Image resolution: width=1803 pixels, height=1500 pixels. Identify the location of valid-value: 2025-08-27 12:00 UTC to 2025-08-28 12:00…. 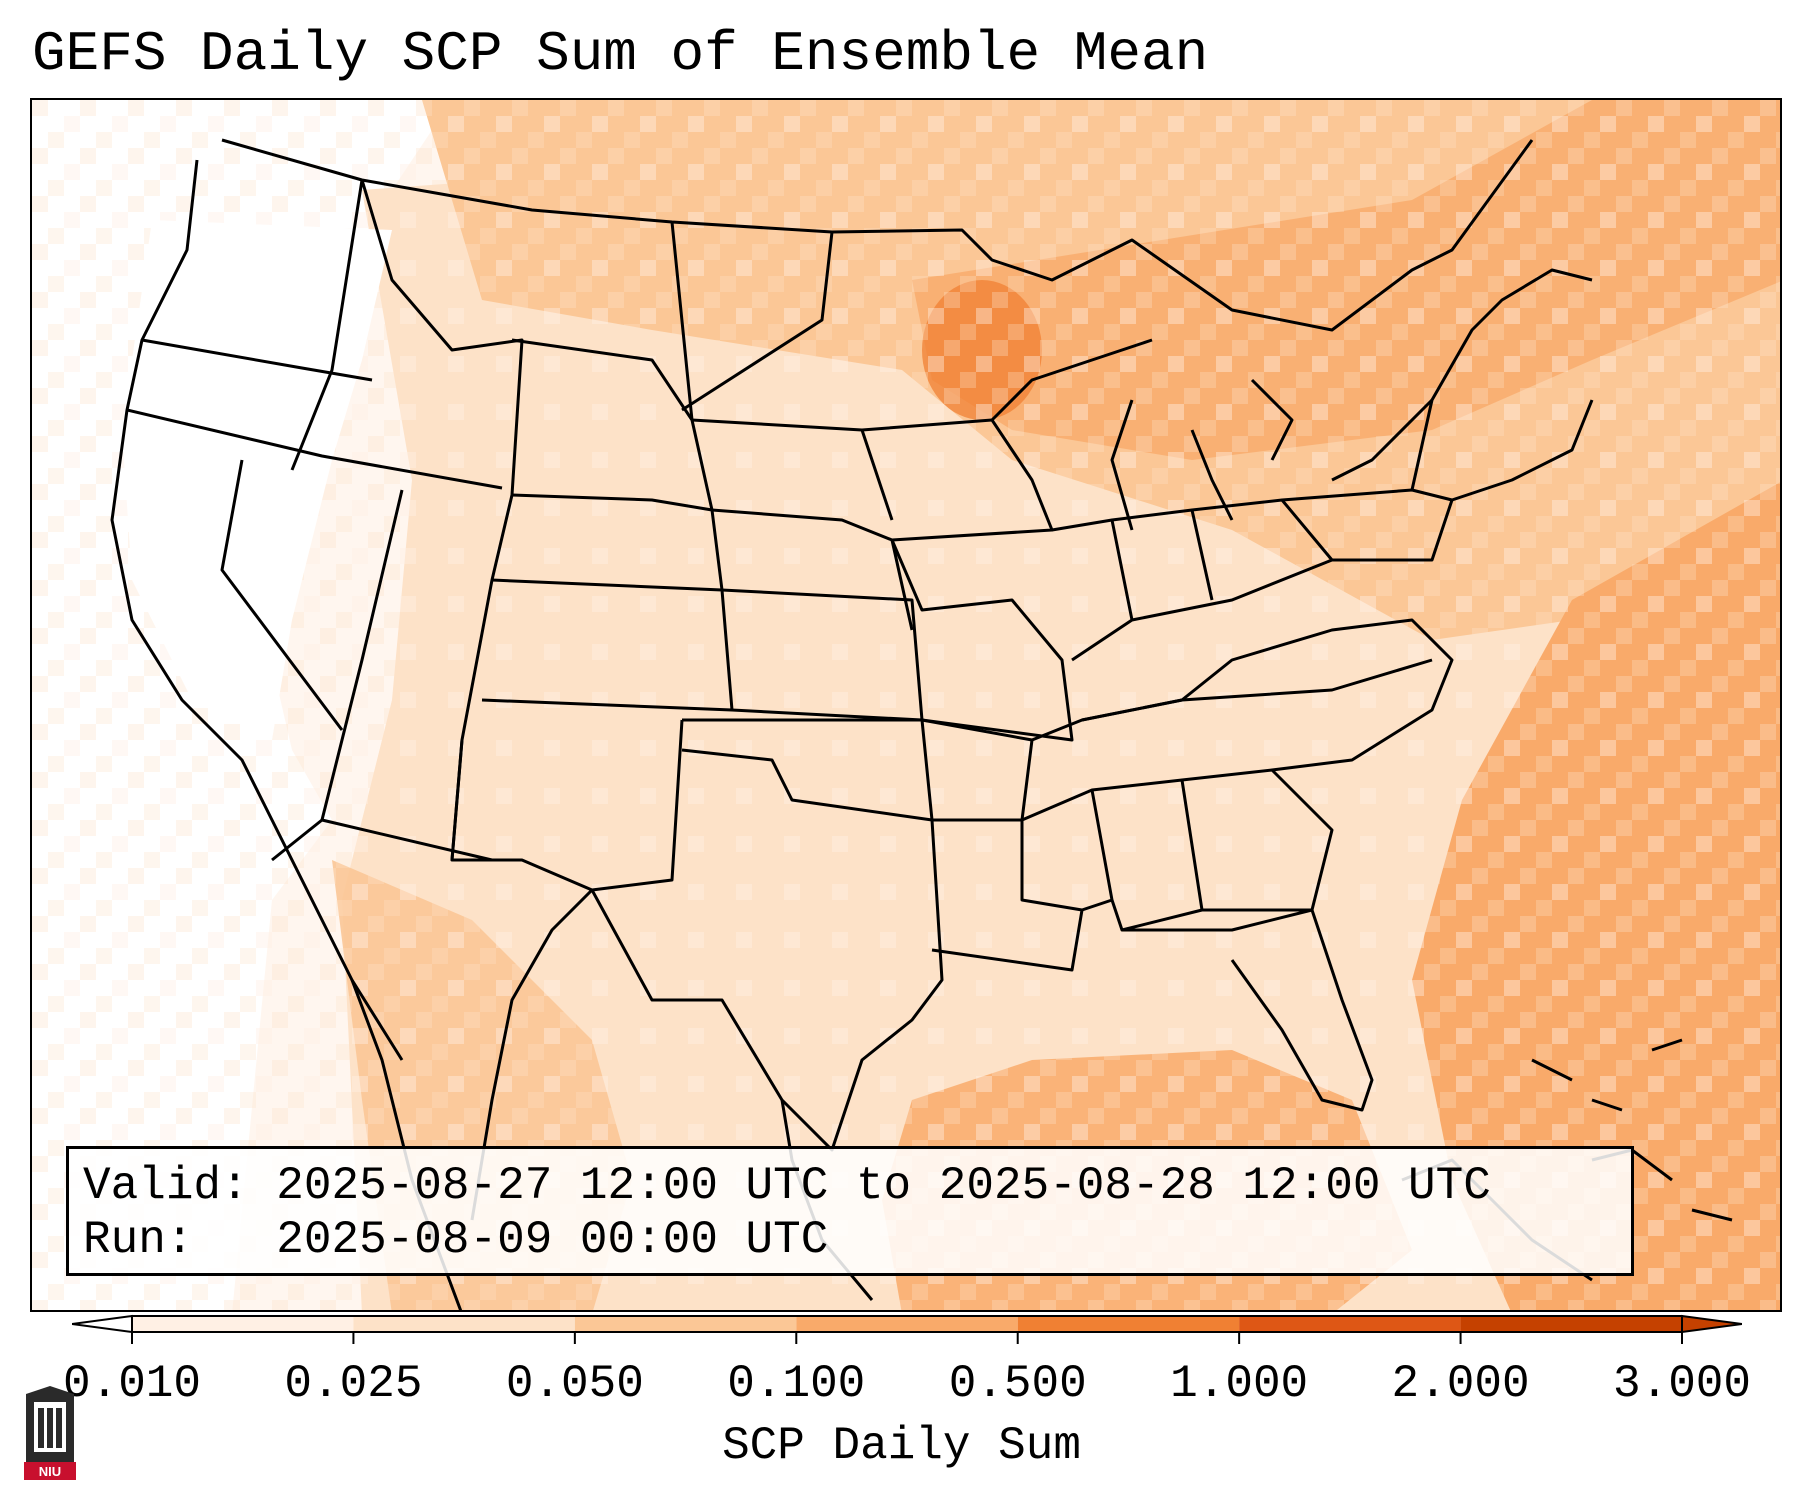
(883, 1186).